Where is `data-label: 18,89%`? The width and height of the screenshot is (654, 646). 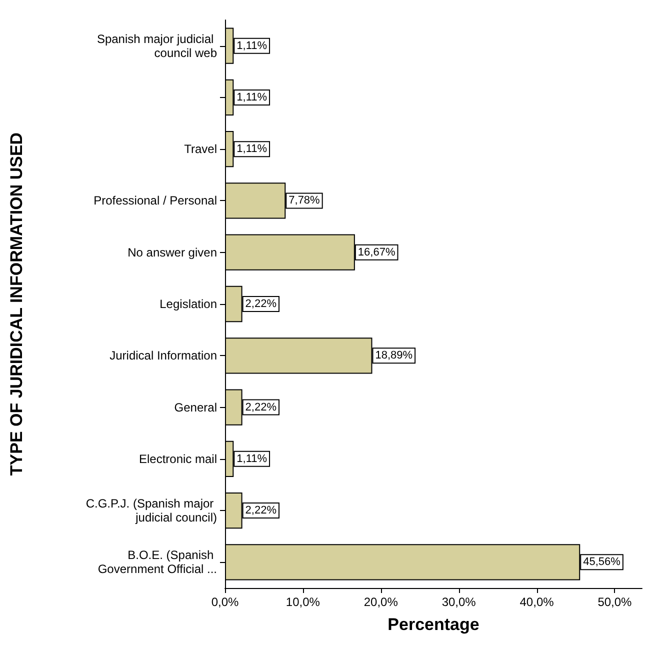 data-label: 18,89% is located at coordinates (394, 356).